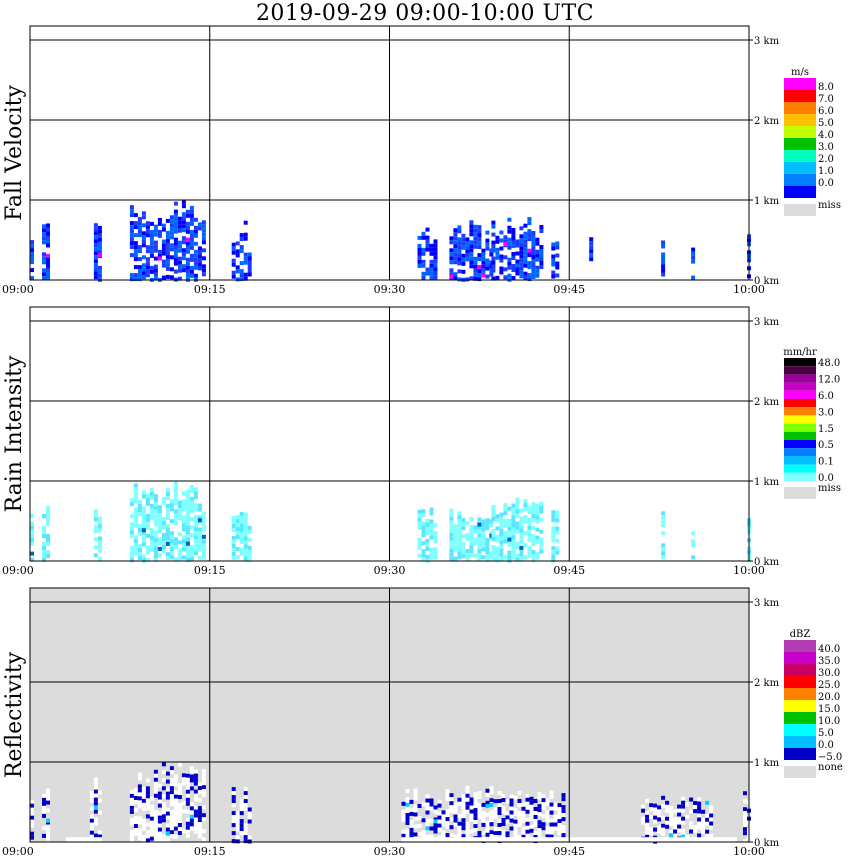  I want to click on legend-label: 7.0, so click(826, 99).